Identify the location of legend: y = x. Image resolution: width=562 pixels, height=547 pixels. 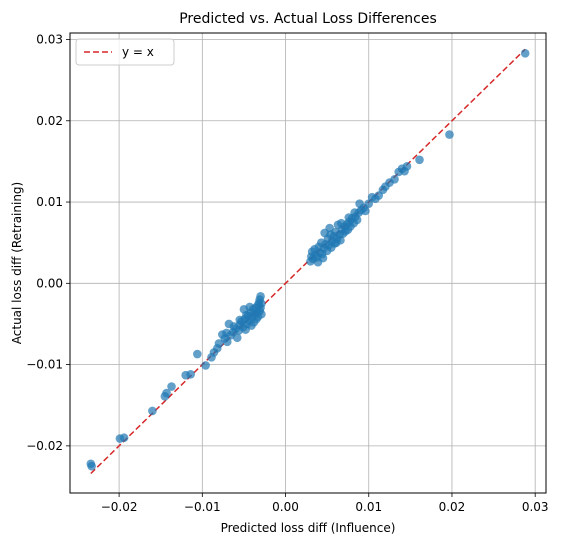
(125, 52).